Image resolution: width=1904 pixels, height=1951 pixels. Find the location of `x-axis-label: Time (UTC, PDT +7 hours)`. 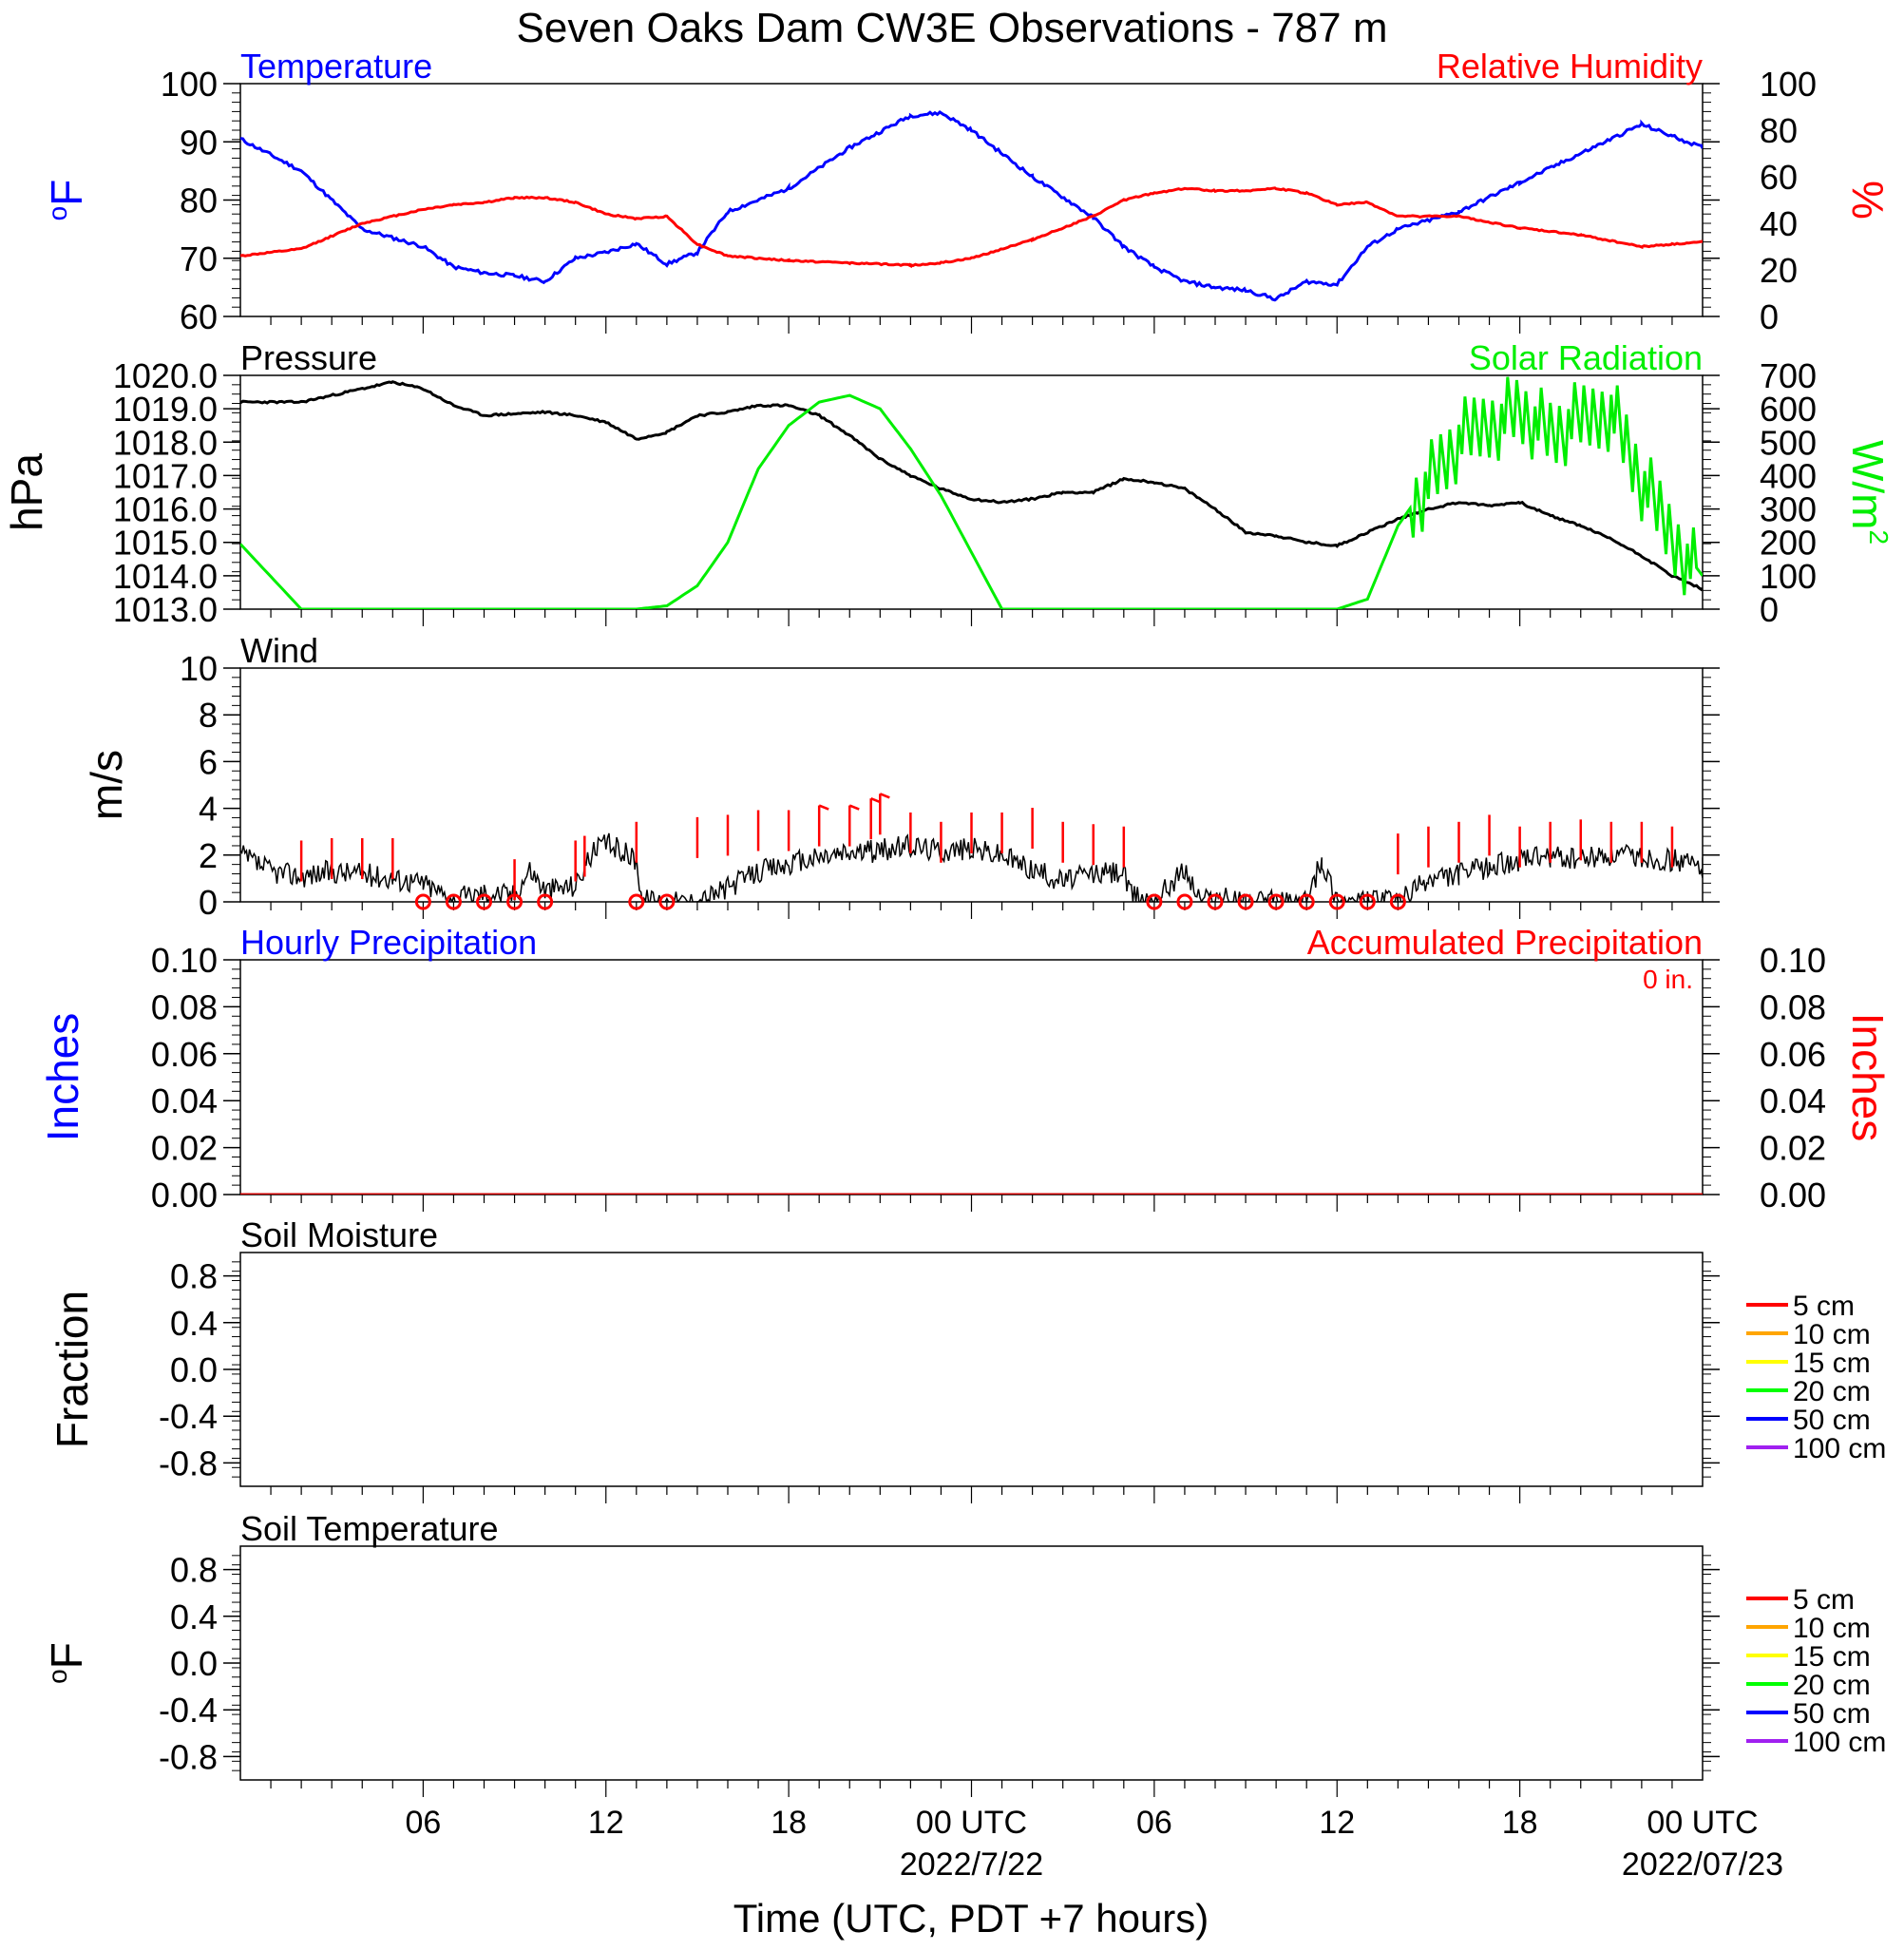

x-axis-label: Time (UTC, PDT +7 hours) is located at coordinates (971, 1918).